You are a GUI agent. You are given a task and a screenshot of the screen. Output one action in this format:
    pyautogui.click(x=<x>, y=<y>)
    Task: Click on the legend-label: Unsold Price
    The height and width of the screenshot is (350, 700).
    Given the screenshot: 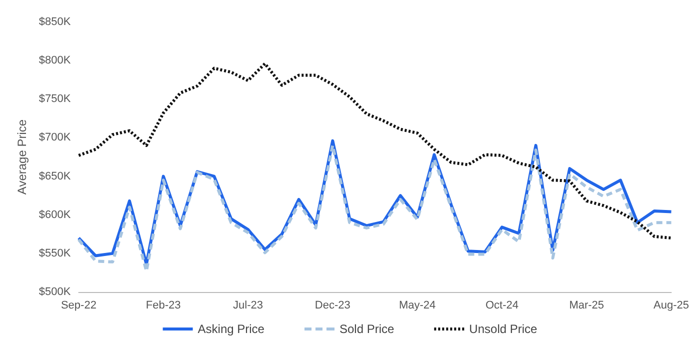 What is the action you would take?
    pyautogui.click(x=503, y=329)
    